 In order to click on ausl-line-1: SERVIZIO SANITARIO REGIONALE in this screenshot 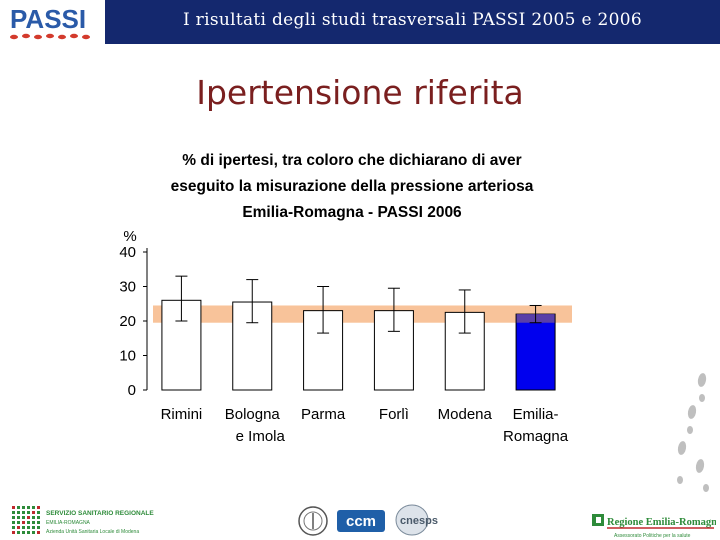, I will do `click(100, 513)`.